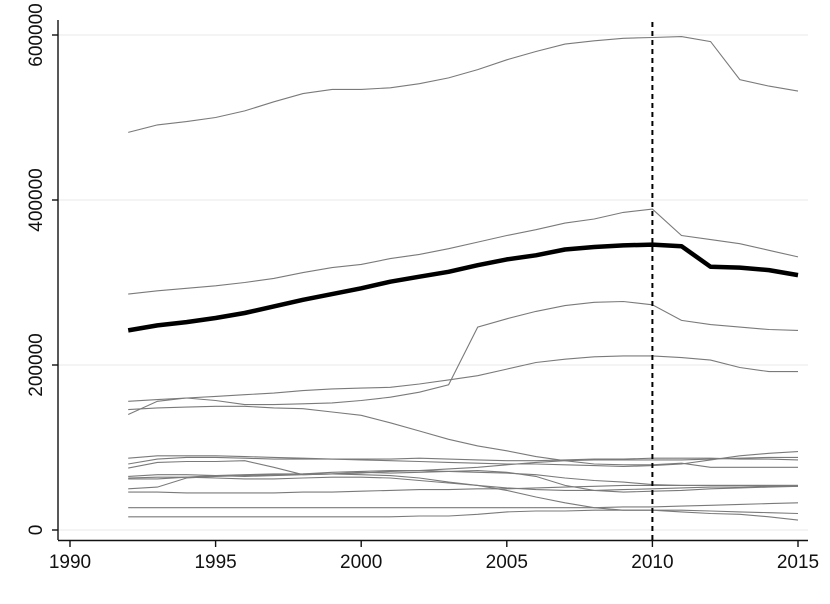 Image resolution: width=830 pixels, height=604 pixels. What do you see at coordinates (798, 562) in the screenshot?
I see `x-tick-label: 2015` at bounding box center [798, 562].